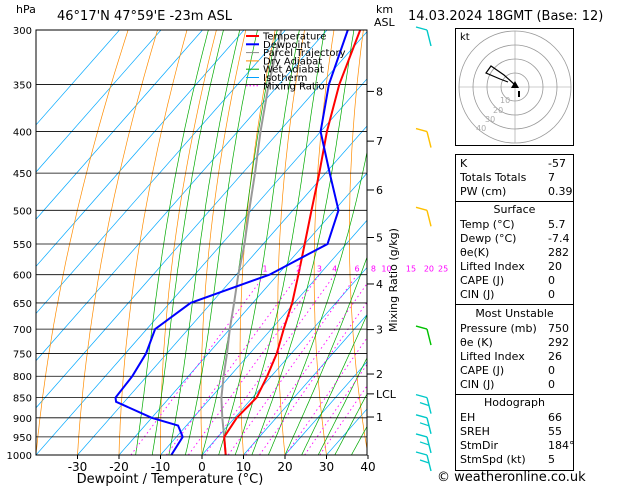 The width and height of the screenshot is (629, 486). What do you see at coordinates (293, 70) in the screenshot?
I see `legend-entry: Wet Adiabat` at bounding box center [293, 70].